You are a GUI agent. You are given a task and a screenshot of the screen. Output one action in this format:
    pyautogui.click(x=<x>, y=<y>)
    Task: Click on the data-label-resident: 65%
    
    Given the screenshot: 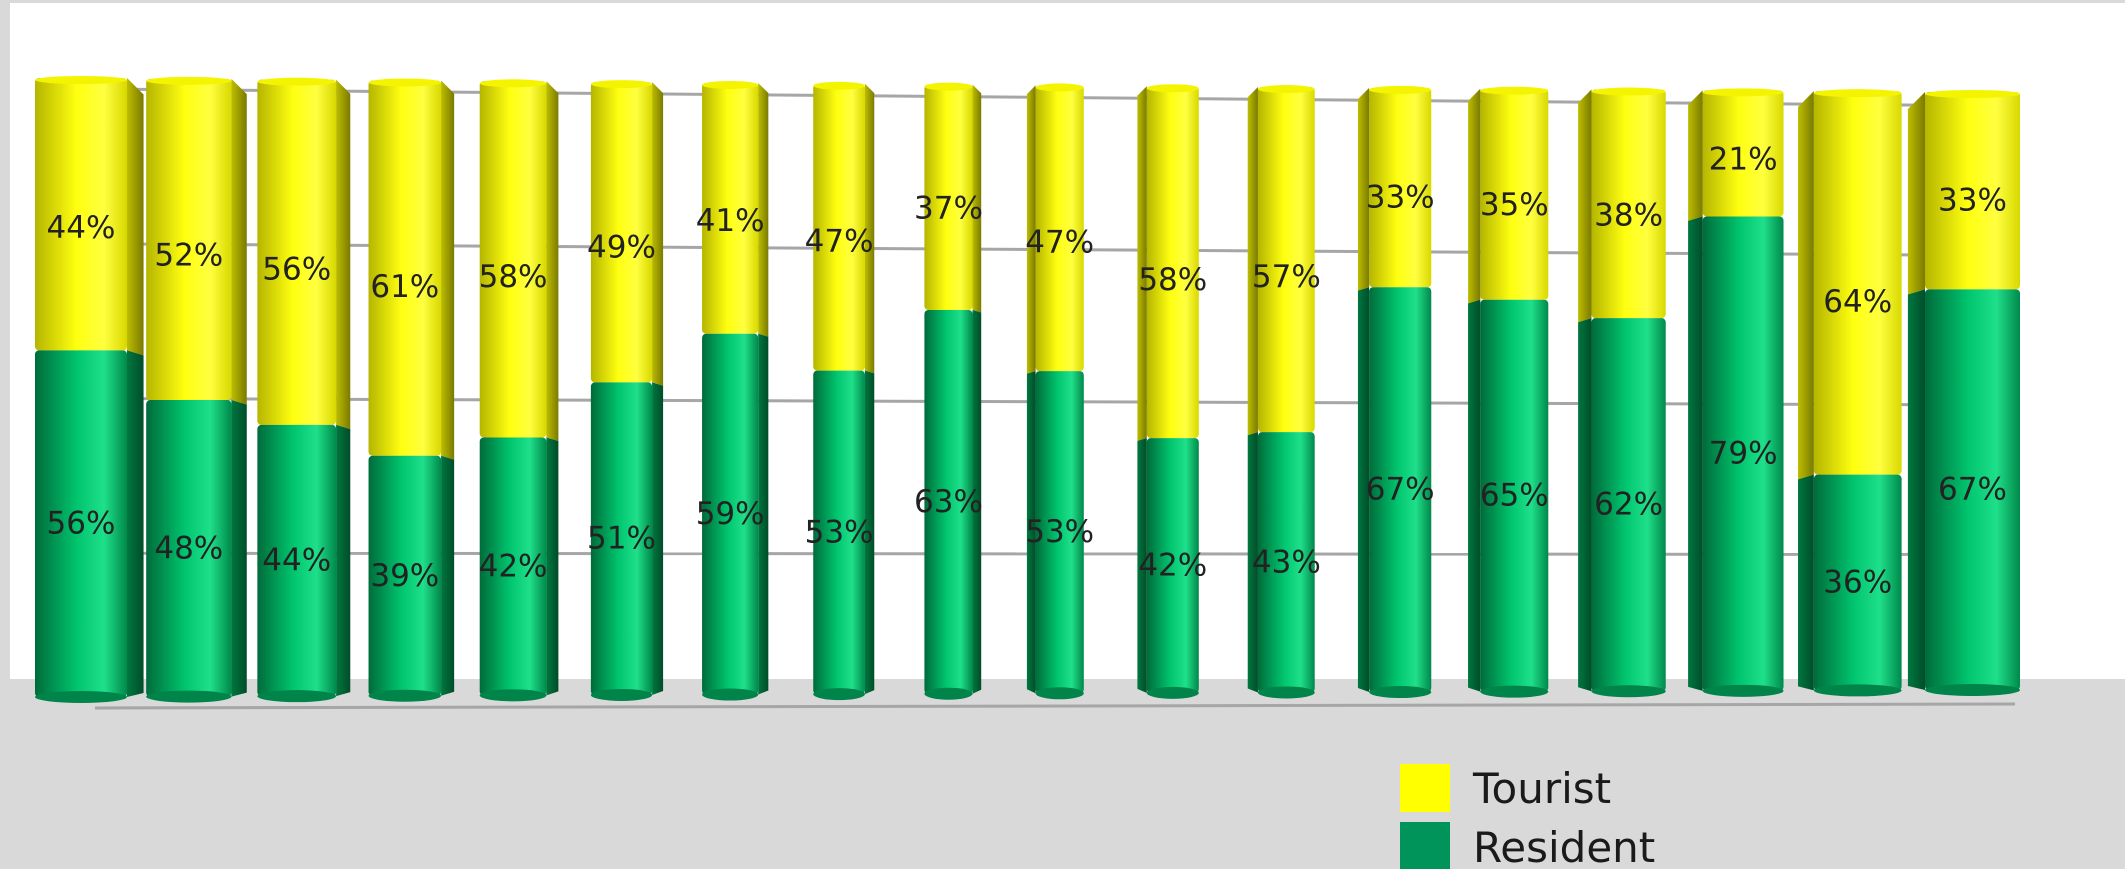 What is the action you would take?
    pyautogui.click(x=1514, y=496)
    